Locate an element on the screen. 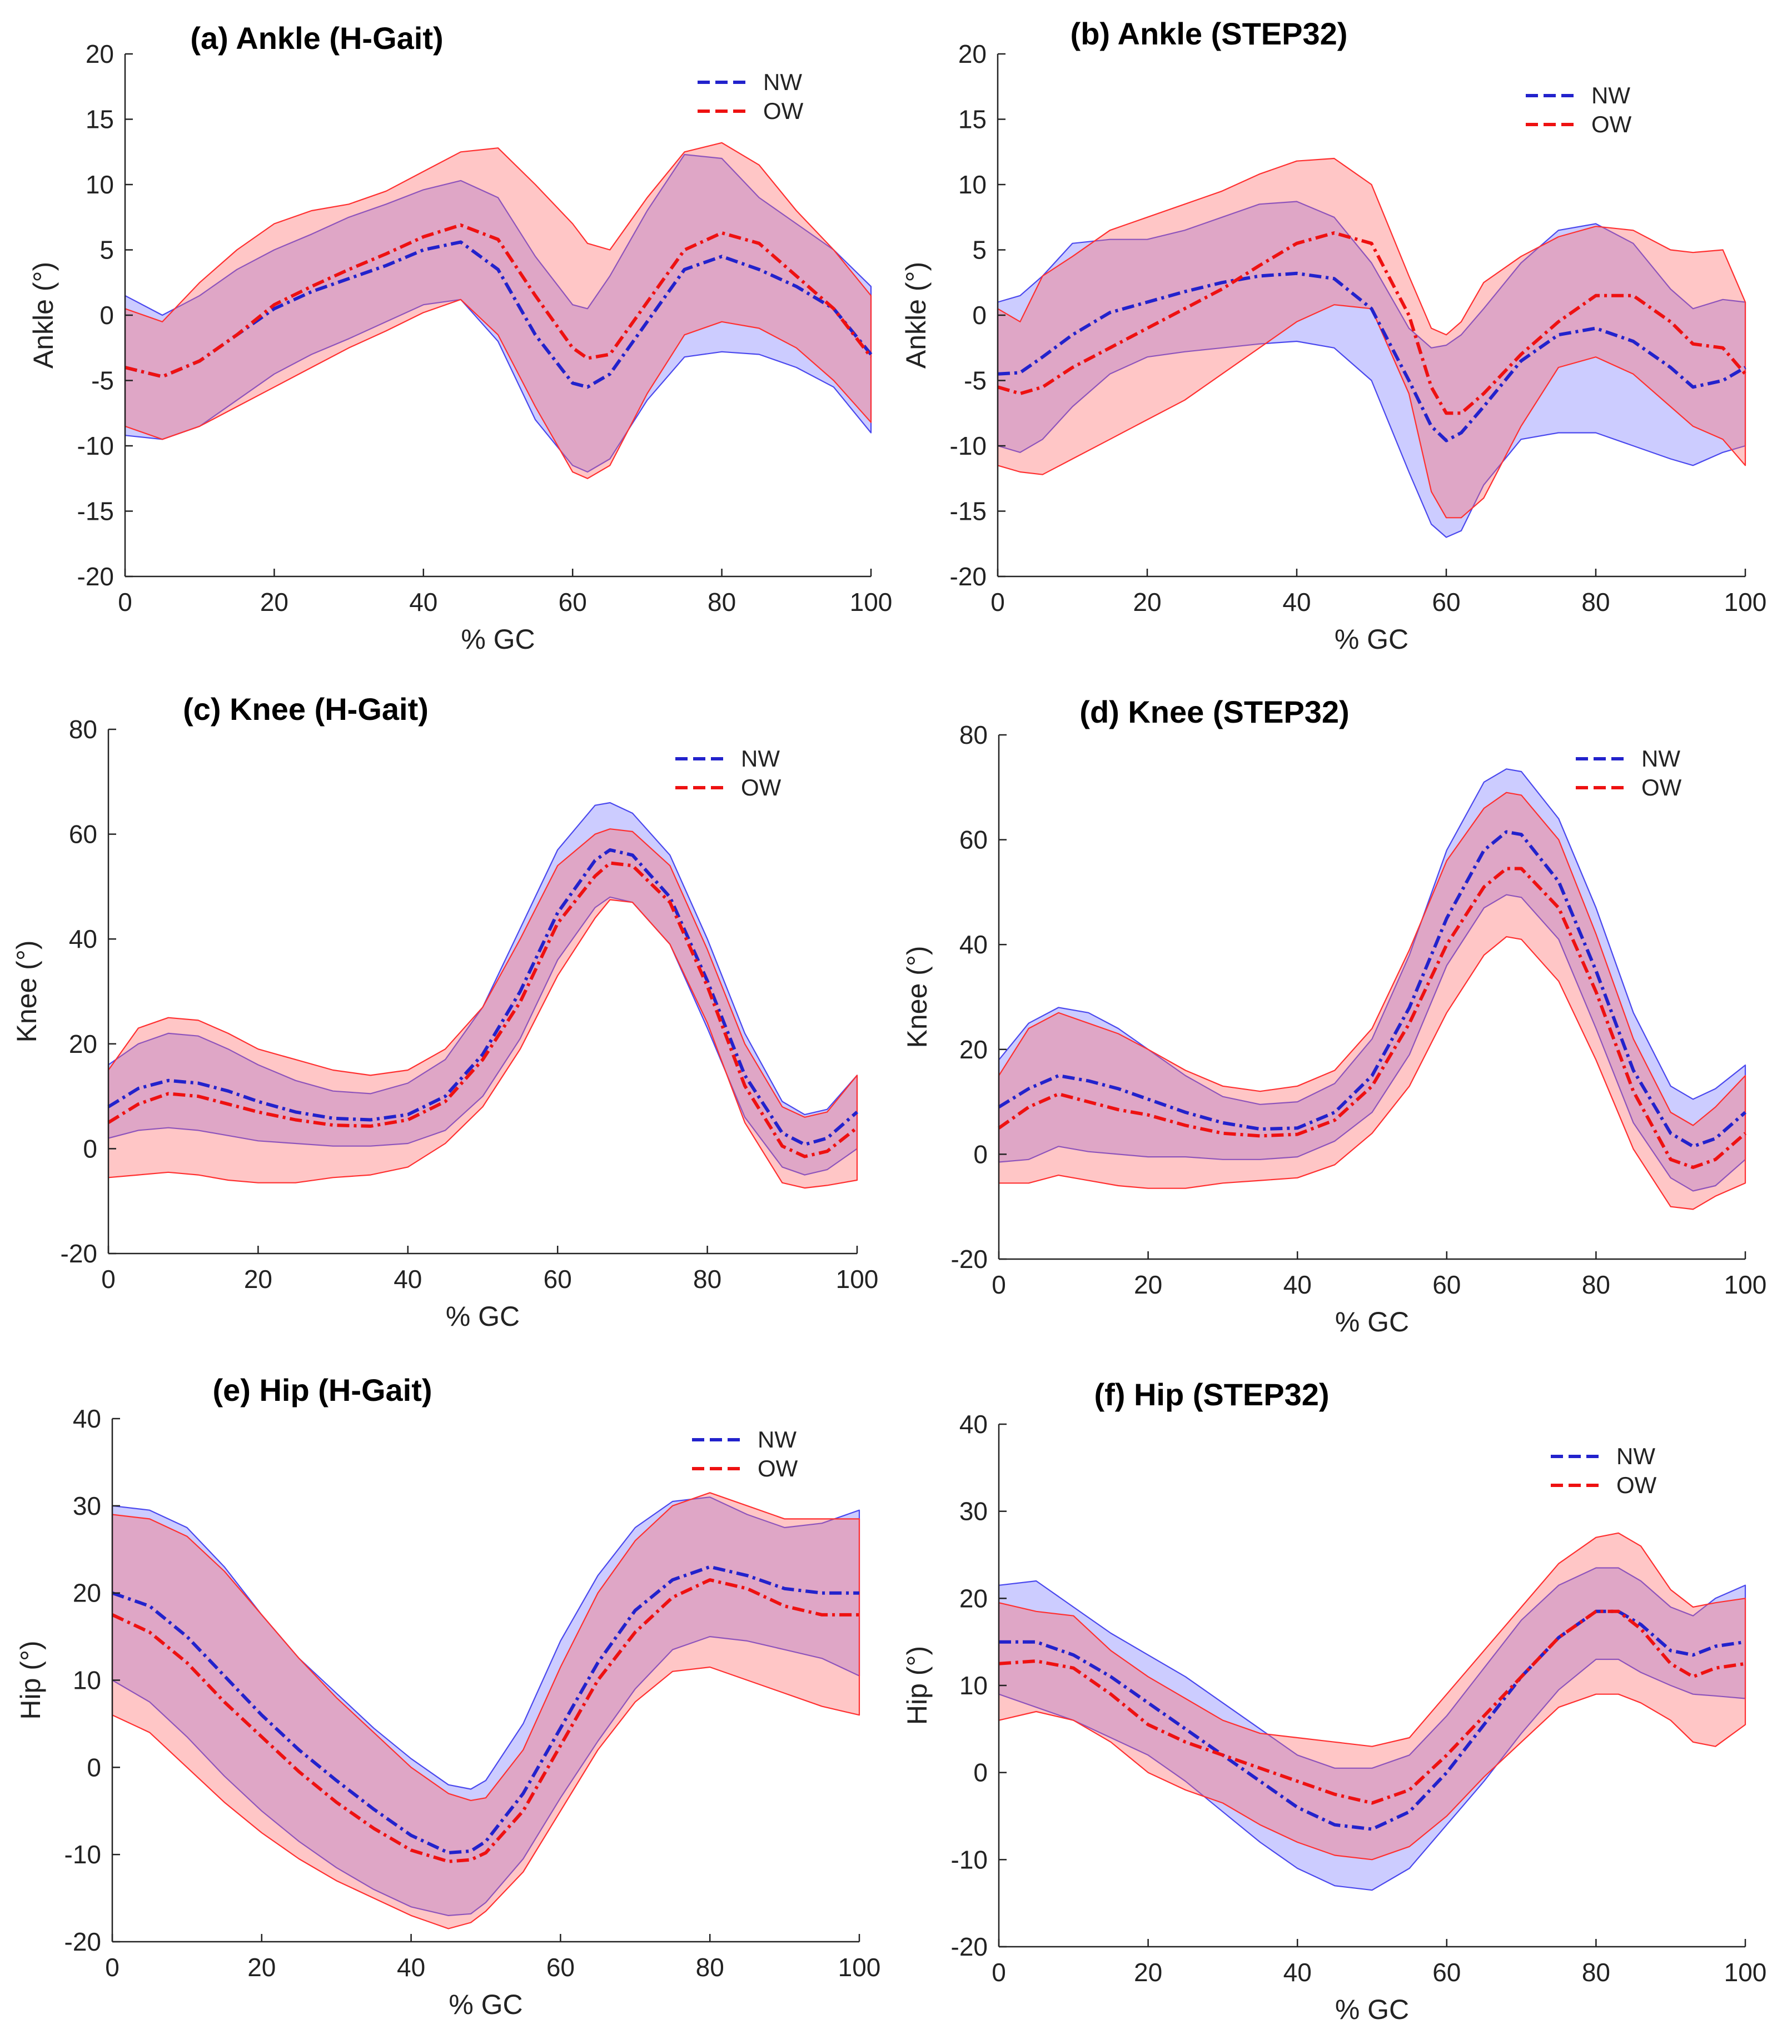 This screenshot has width=1792, height=2044. band-nw is located at coordinates (498, 313).